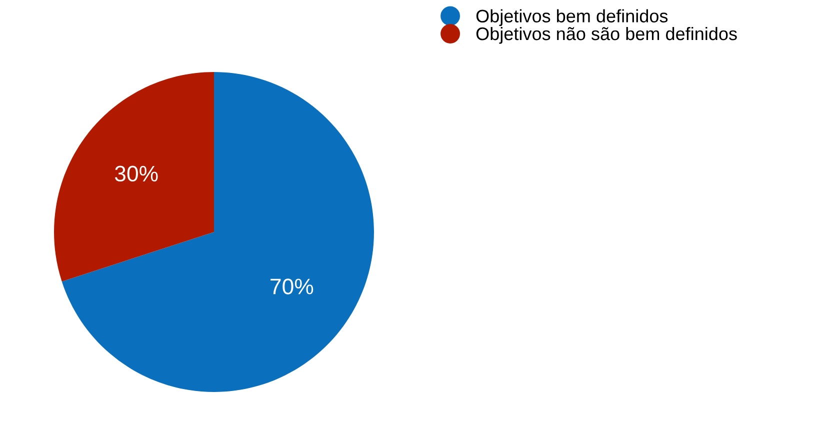 Image resolution: width=818 pixels, height=434 pixels. I want to click on data-label: 70%, so click(292, 286).